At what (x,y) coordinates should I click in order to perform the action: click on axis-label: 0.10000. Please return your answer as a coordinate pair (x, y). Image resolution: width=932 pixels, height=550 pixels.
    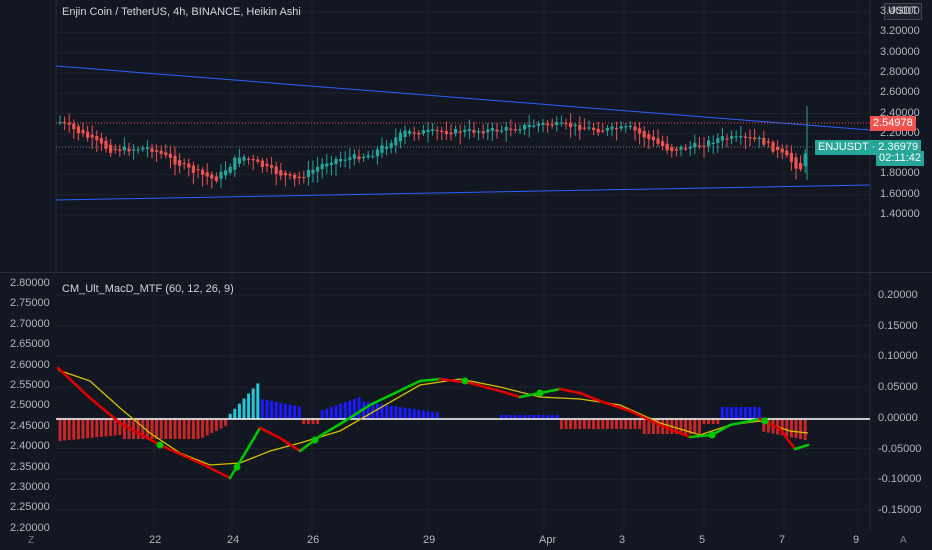
    Looking at the image, I should click on (898, 356).